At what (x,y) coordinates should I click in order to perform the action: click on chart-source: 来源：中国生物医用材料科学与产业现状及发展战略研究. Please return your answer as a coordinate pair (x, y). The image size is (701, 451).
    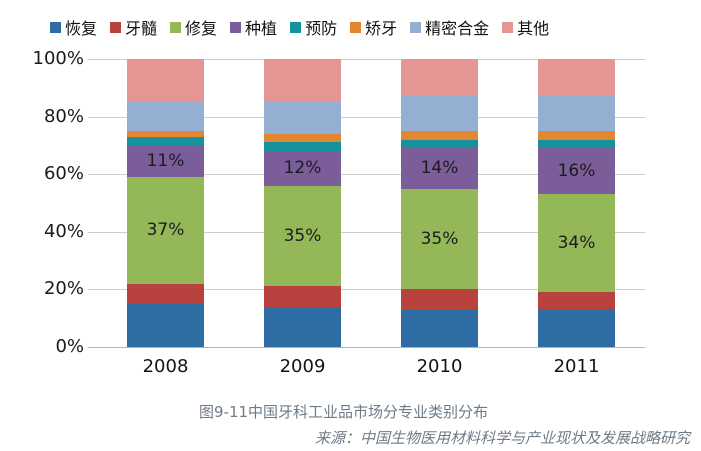
    Looking at the image, I should click on (502, 438).